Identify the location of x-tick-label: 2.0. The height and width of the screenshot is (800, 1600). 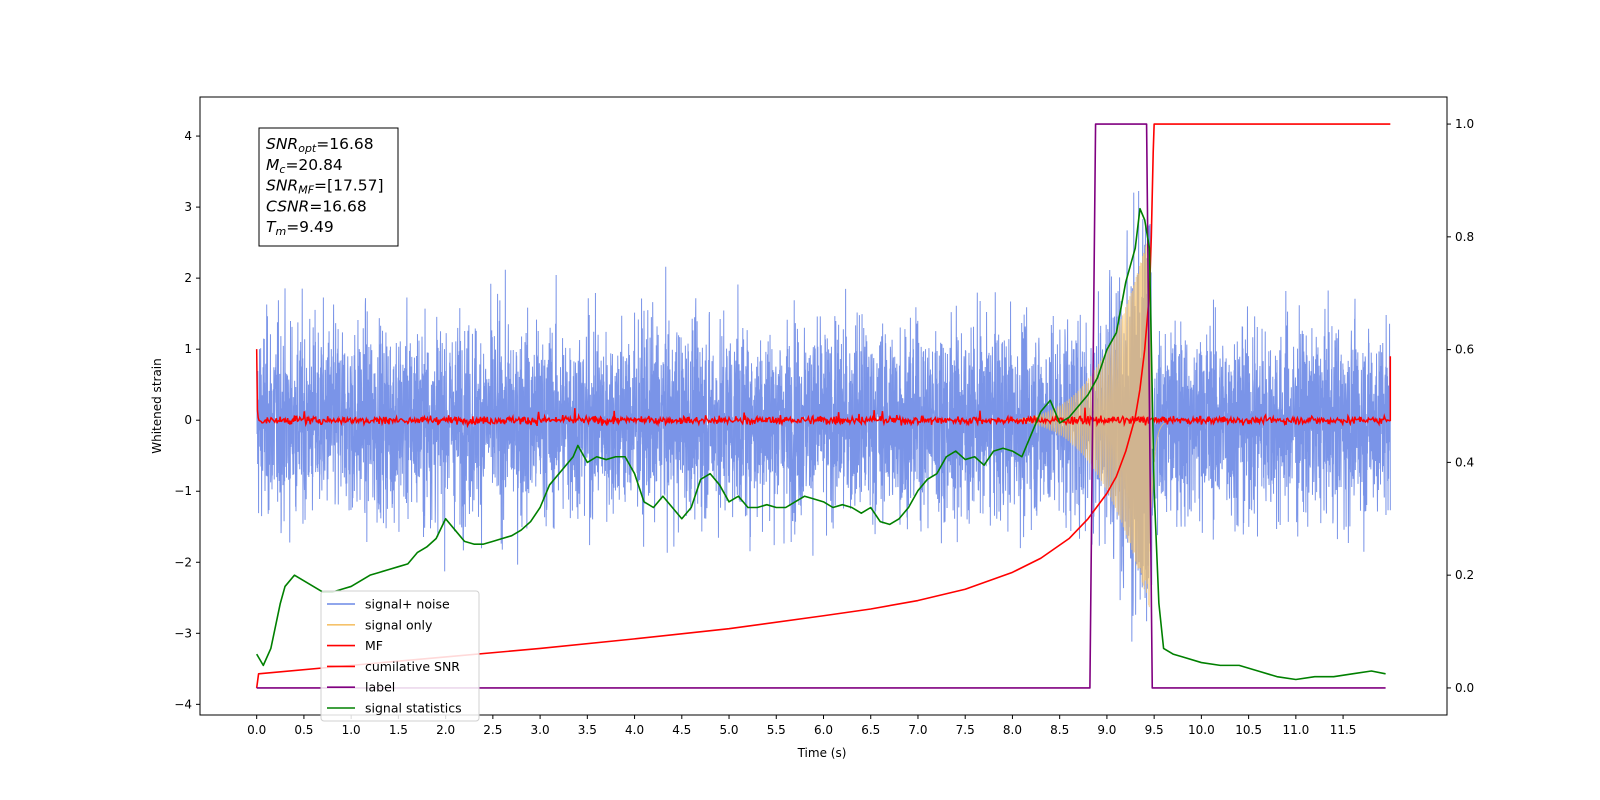
(445, 730).